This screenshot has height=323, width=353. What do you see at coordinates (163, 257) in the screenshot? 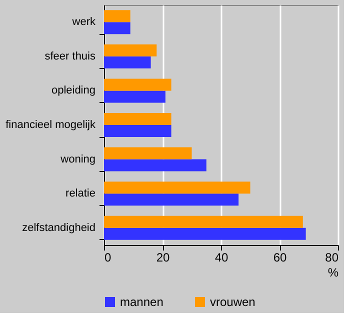
I see `x-tick-label: 20` at bounding box center [163, 257].